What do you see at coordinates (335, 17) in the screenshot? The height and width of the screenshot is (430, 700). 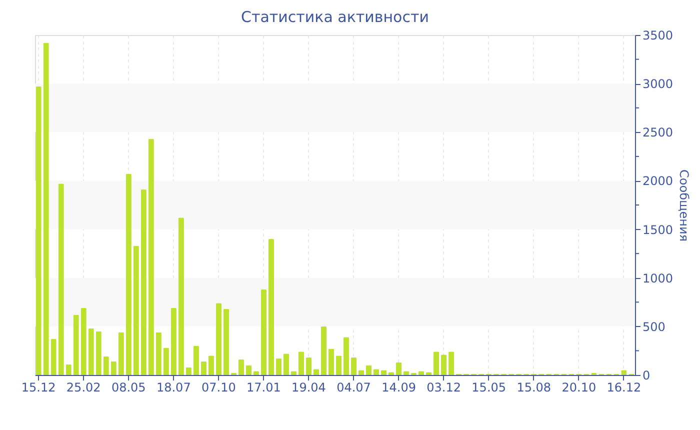 I see `chart-title: Статистика активности` at bounding box center [335, 17].